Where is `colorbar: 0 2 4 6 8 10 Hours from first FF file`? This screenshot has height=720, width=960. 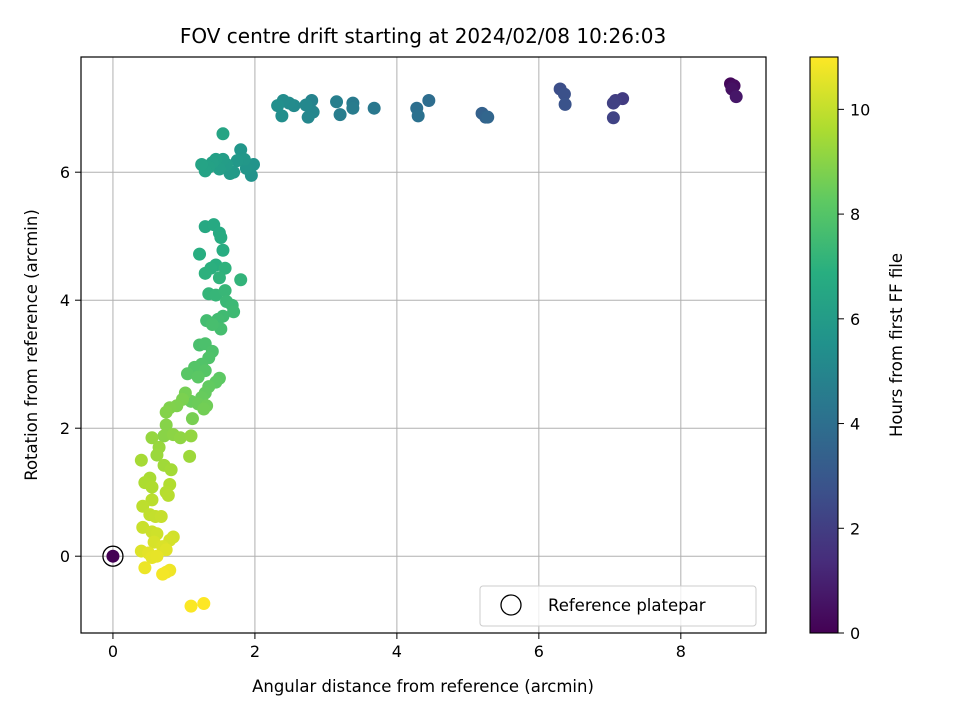 colorbar: 0 2 4 6 8 10 Hours from first FF file is located at coordinates (857, 349).